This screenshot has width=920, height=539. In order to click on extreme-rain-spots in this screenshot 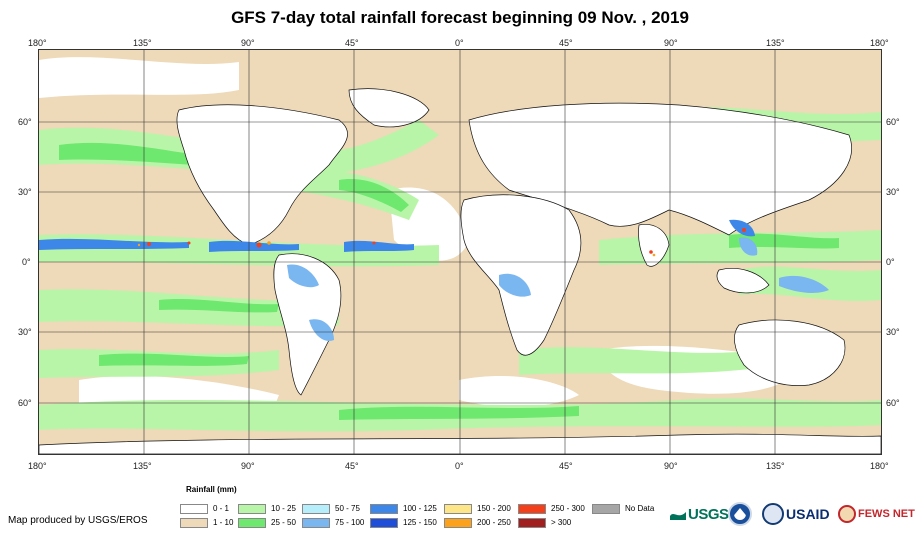, I will do `click(446, 241)`.